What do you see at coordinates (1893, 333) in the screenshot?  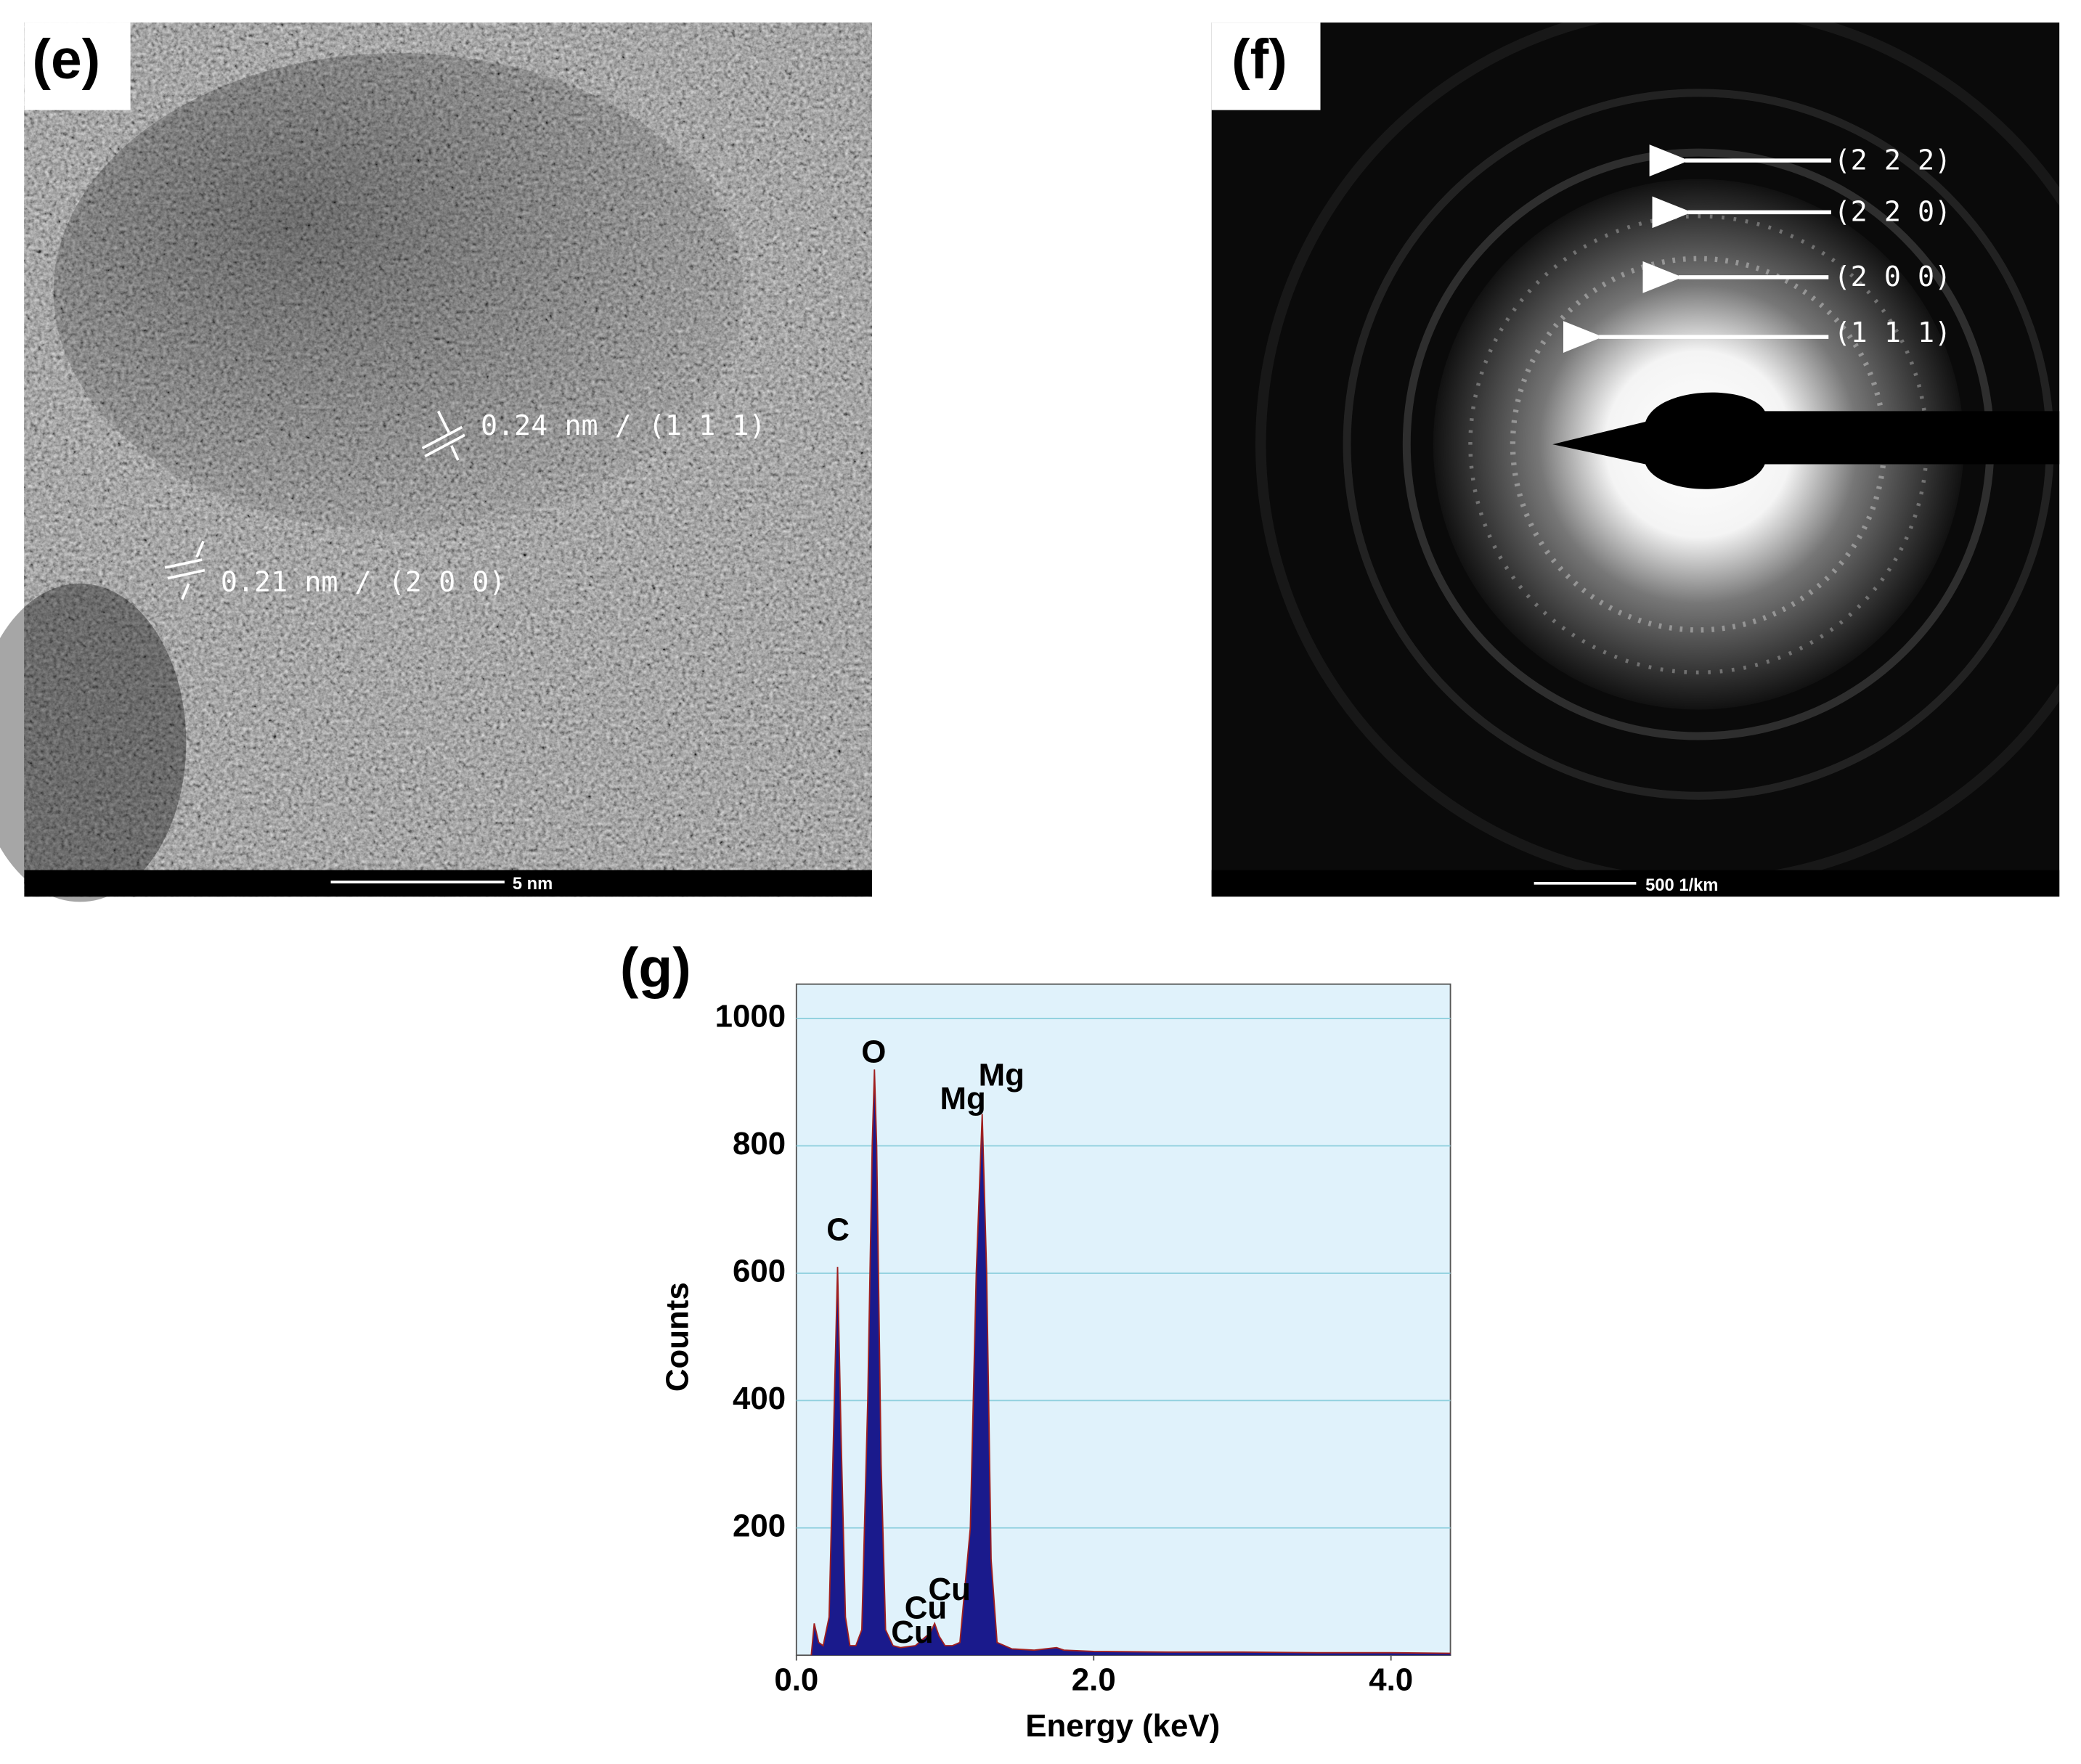 I see `ring-label: (1 1 1)` at bounding box center [1893, 333].